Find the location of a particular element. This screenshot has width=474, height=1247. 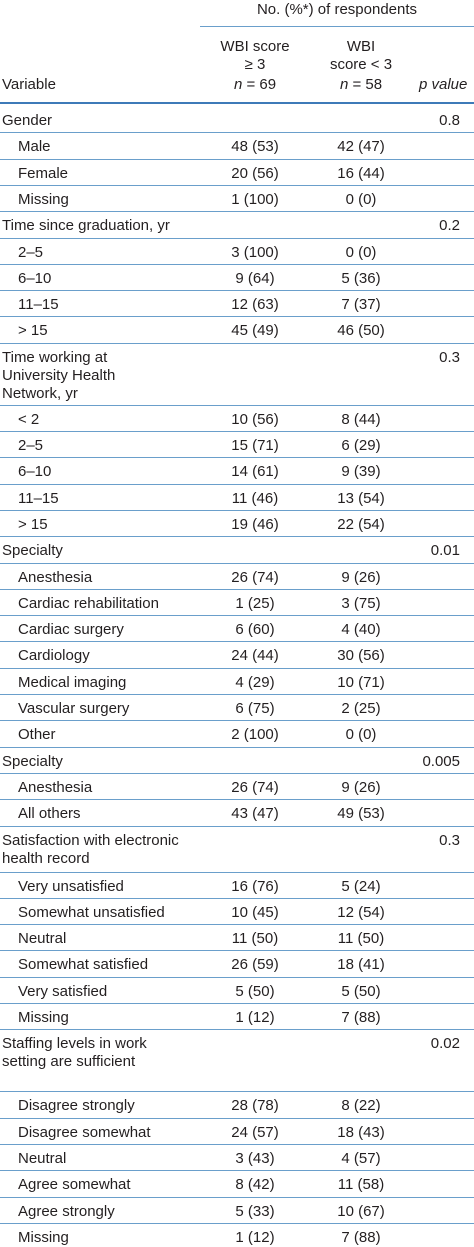

col1-header-n: n = 69 is located at coordinates (255, 85).